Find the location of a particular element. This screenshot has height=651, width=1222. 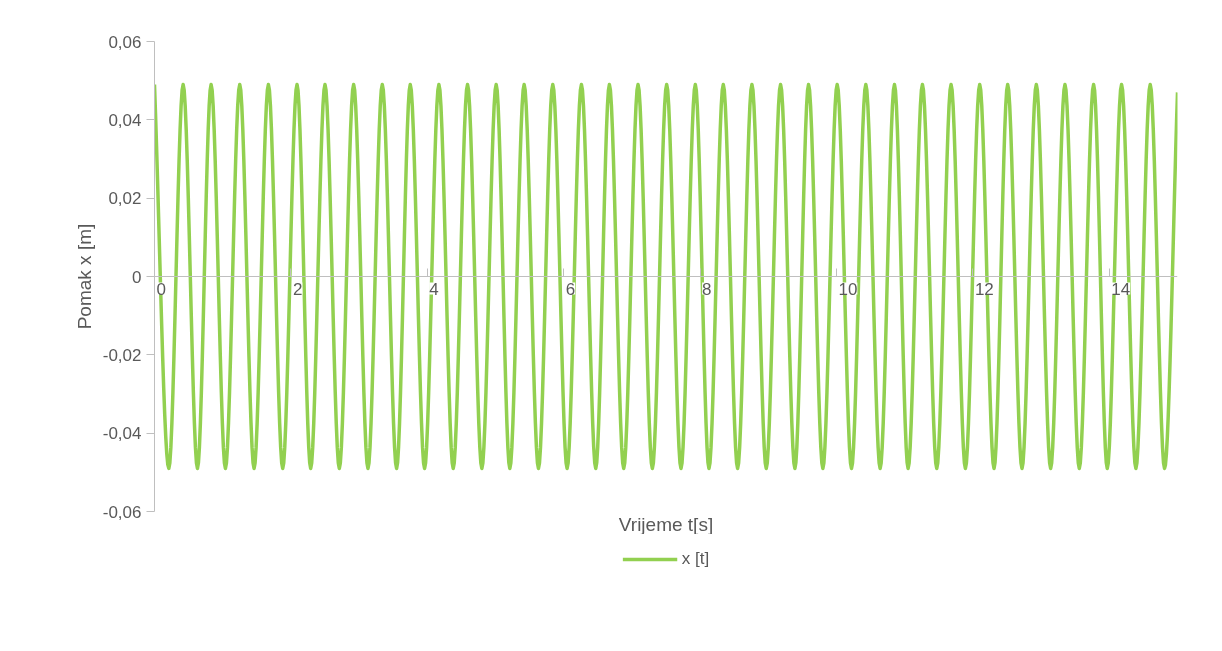

y-tick-label: 0,02 is located at coordinates (125, 199).